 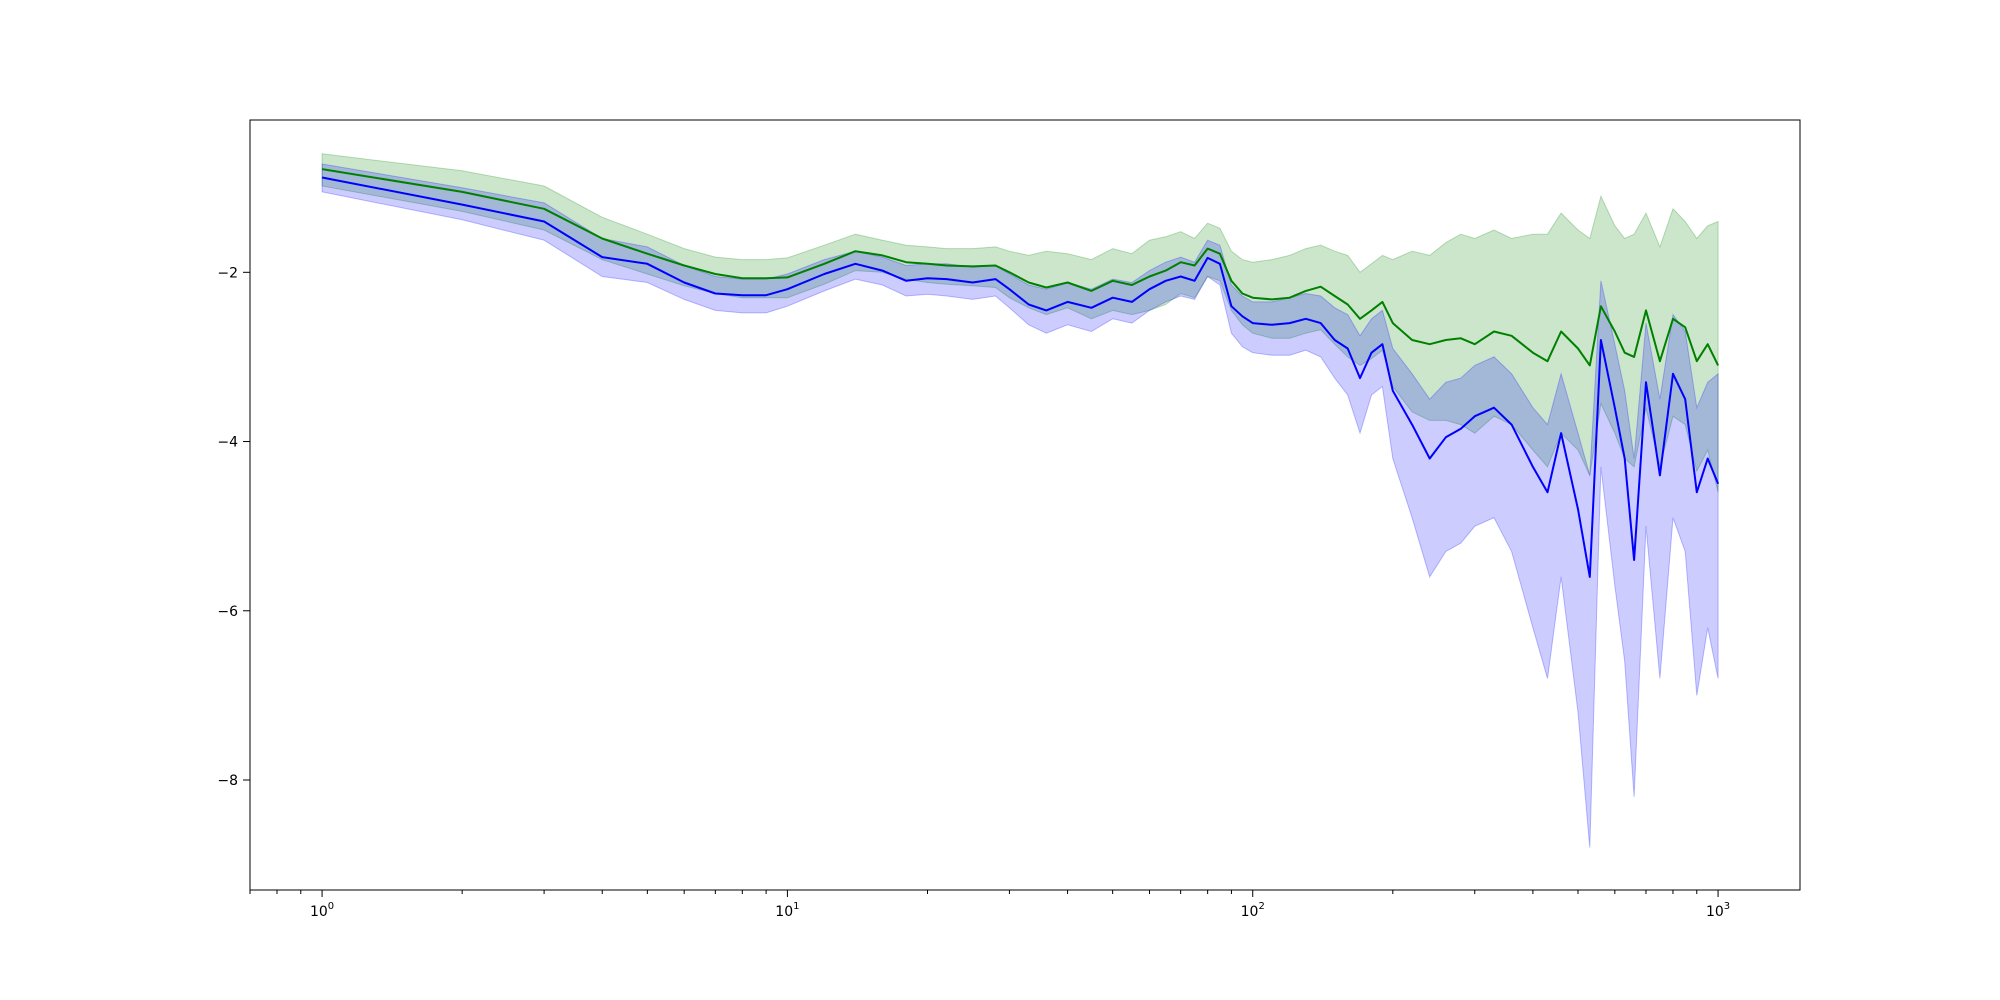 I want to click on x-tick-label: 10², so click(x=1253, y=910).